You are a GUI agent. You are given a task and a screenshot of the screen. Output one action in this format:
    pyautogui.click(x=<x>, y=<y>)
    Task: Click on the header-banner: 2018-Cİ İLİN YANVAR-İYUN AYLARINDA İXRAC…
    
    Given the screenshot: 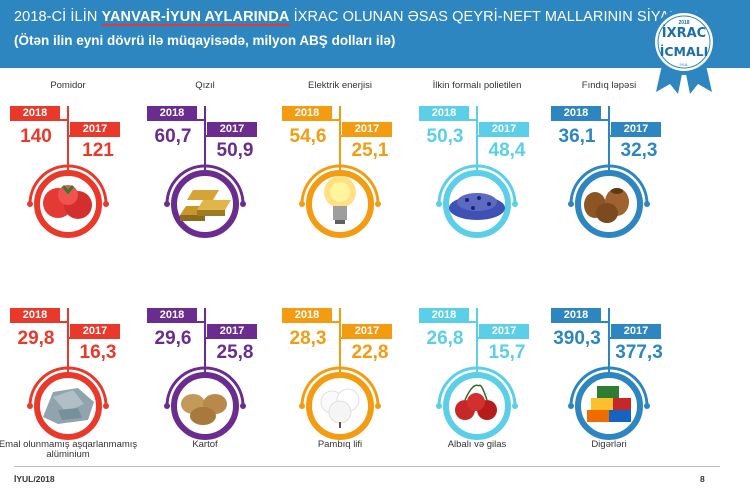 What is the action you would take?
    pyautogui.click(x=375, y=34)
    